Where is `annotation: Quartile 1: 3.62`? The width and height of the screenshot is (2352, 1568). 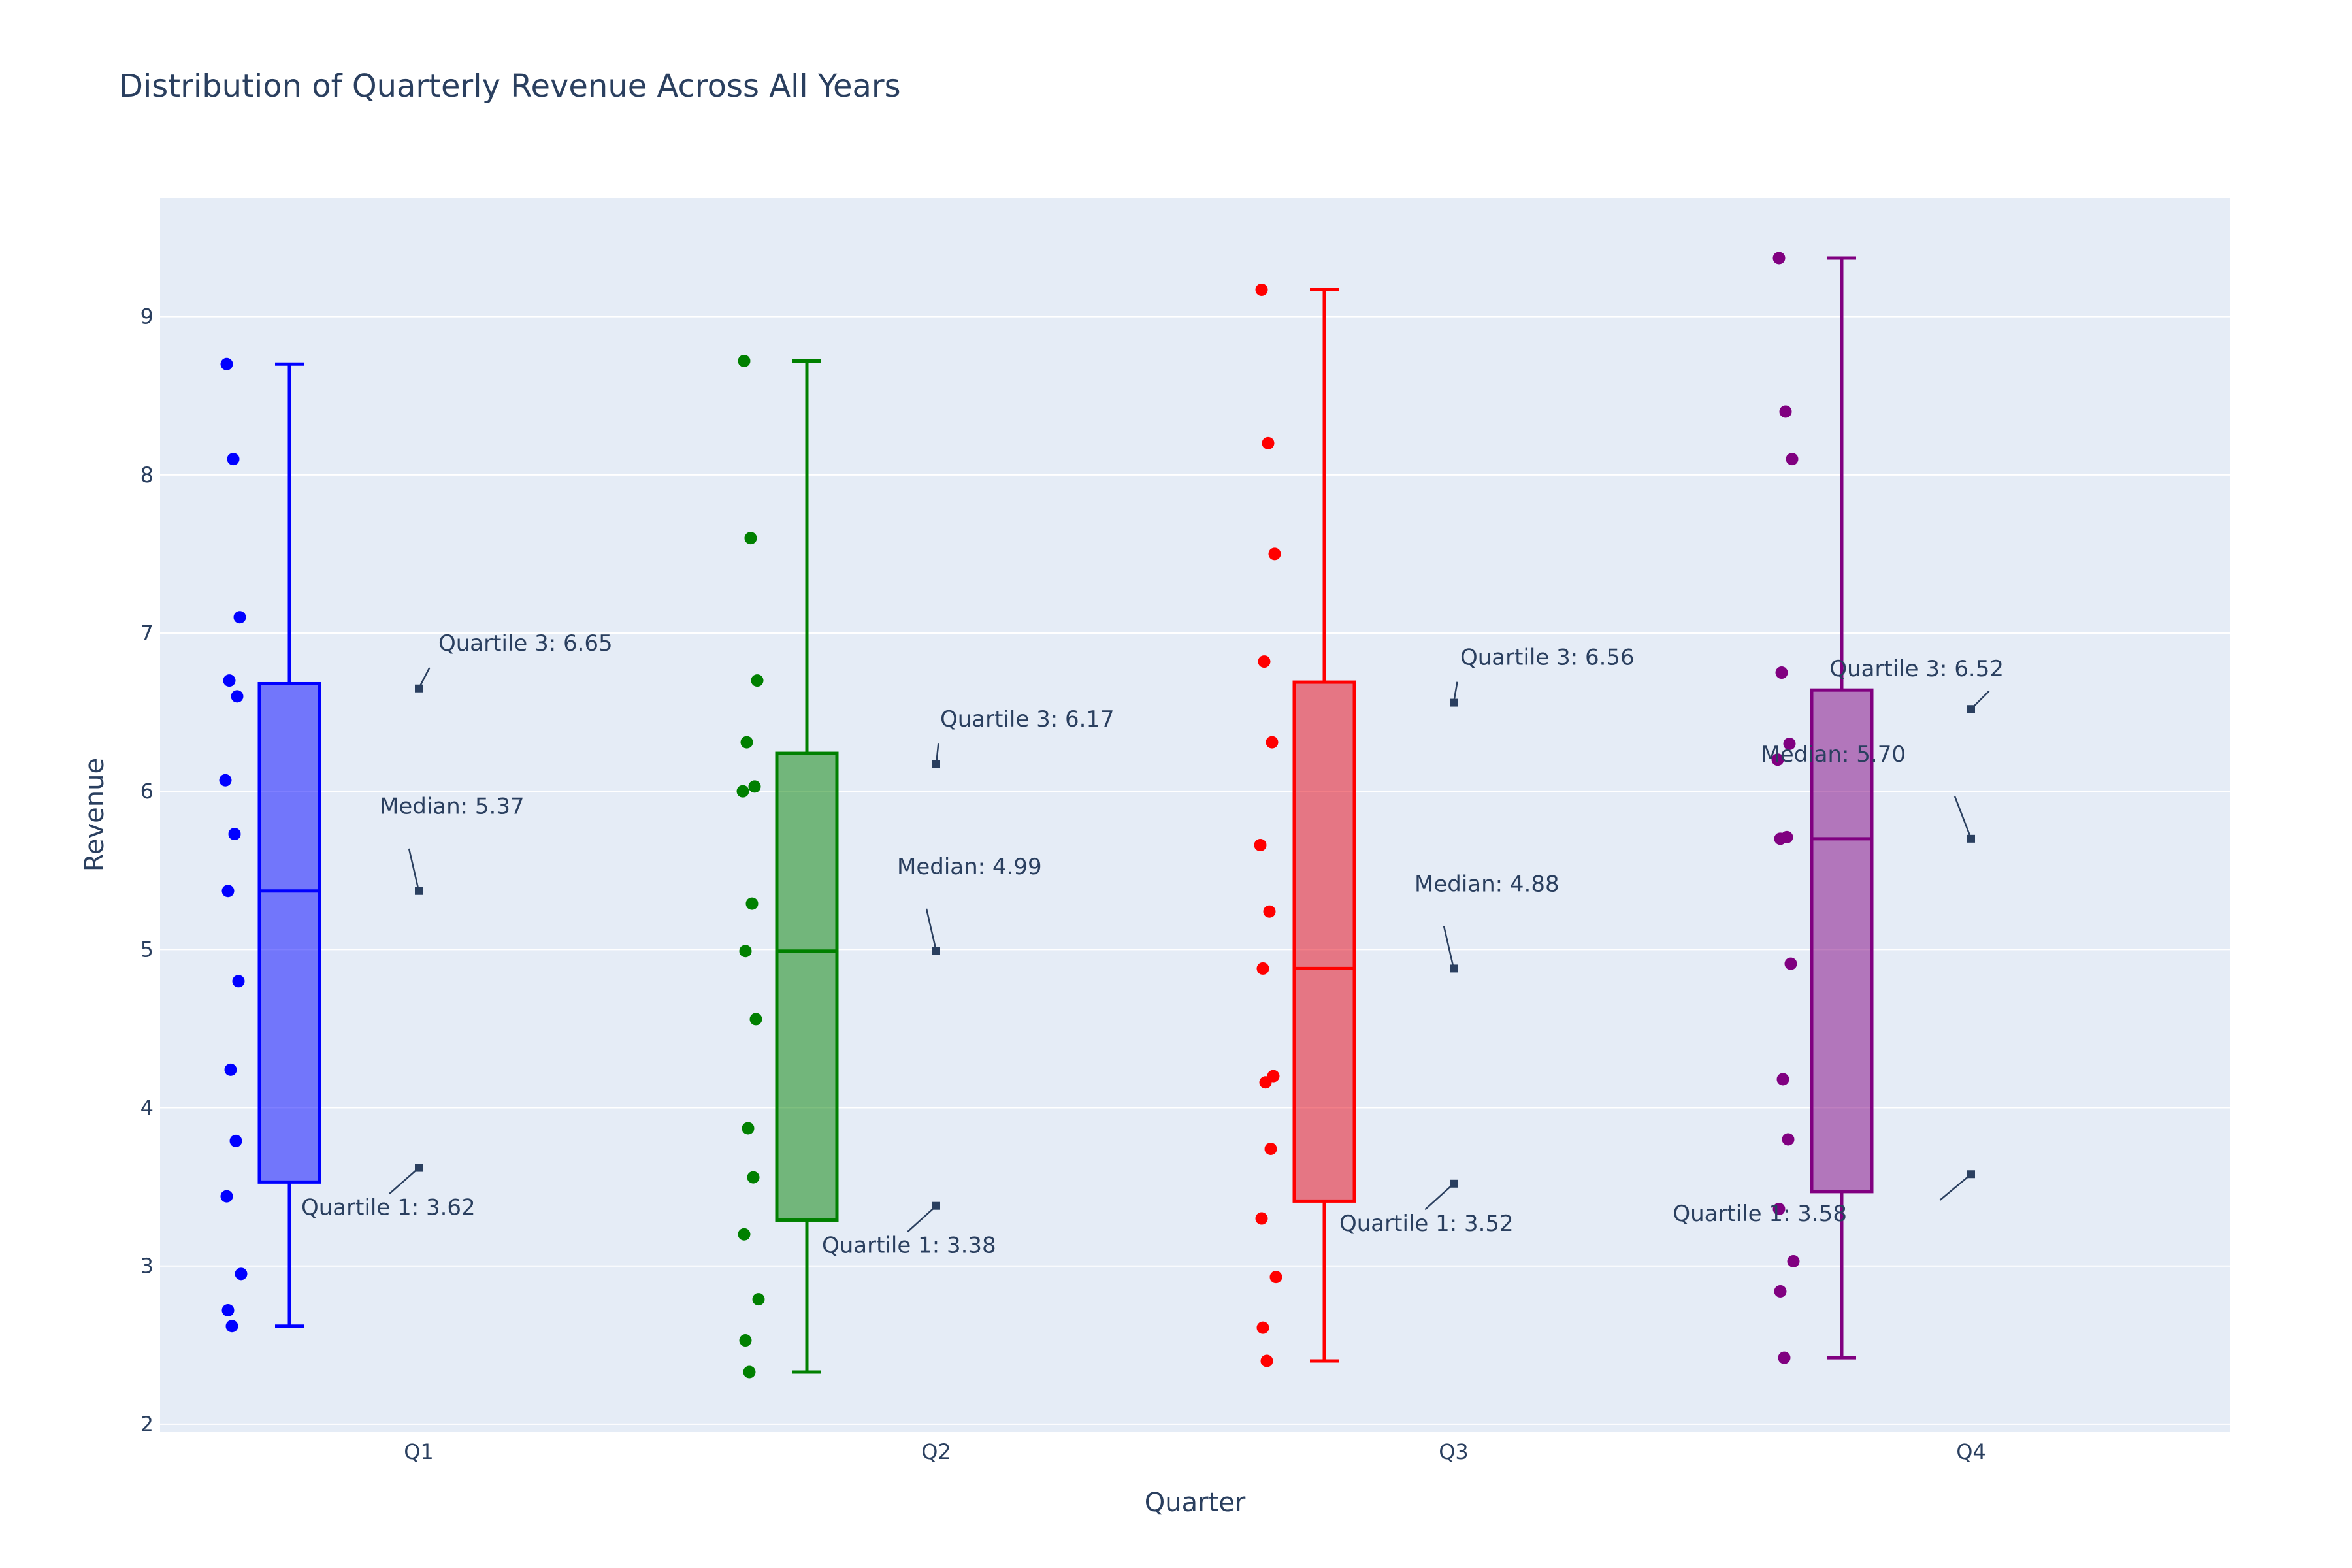
annotation: Quartile 1: 3.62 is located at coordinates (388, 1192).